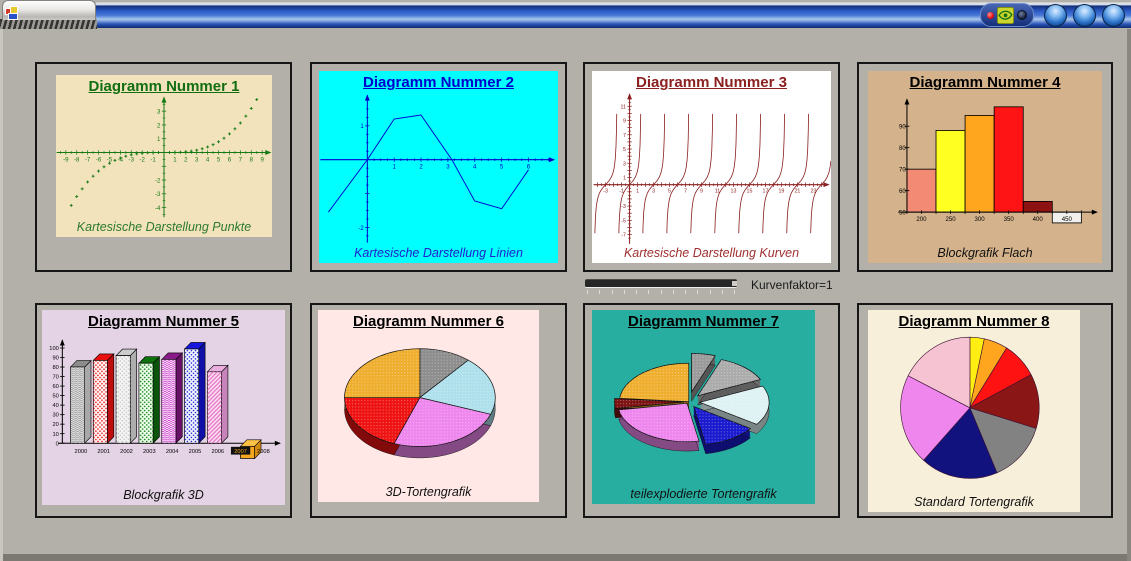  I want to click on svg-text: -8, so click(77, 159).